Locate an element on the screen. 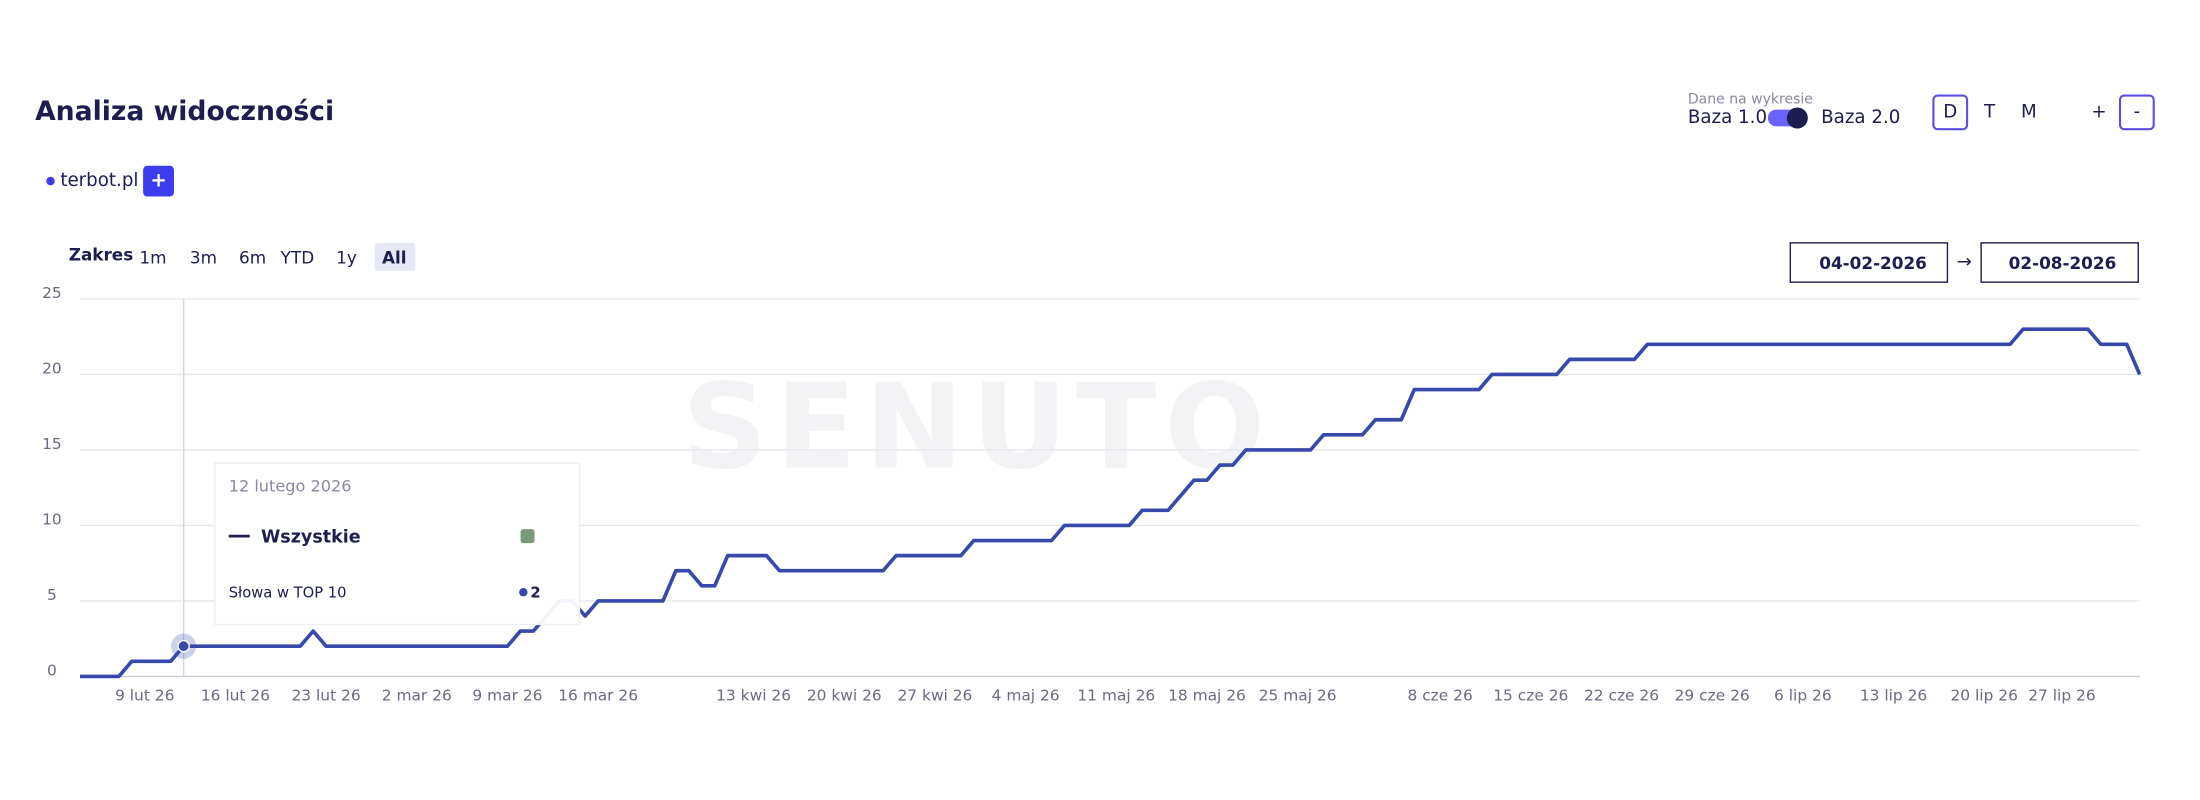 The width and height of the screenshot is (2200, 800). add-button-label: + is located at coordinates (158, 180).